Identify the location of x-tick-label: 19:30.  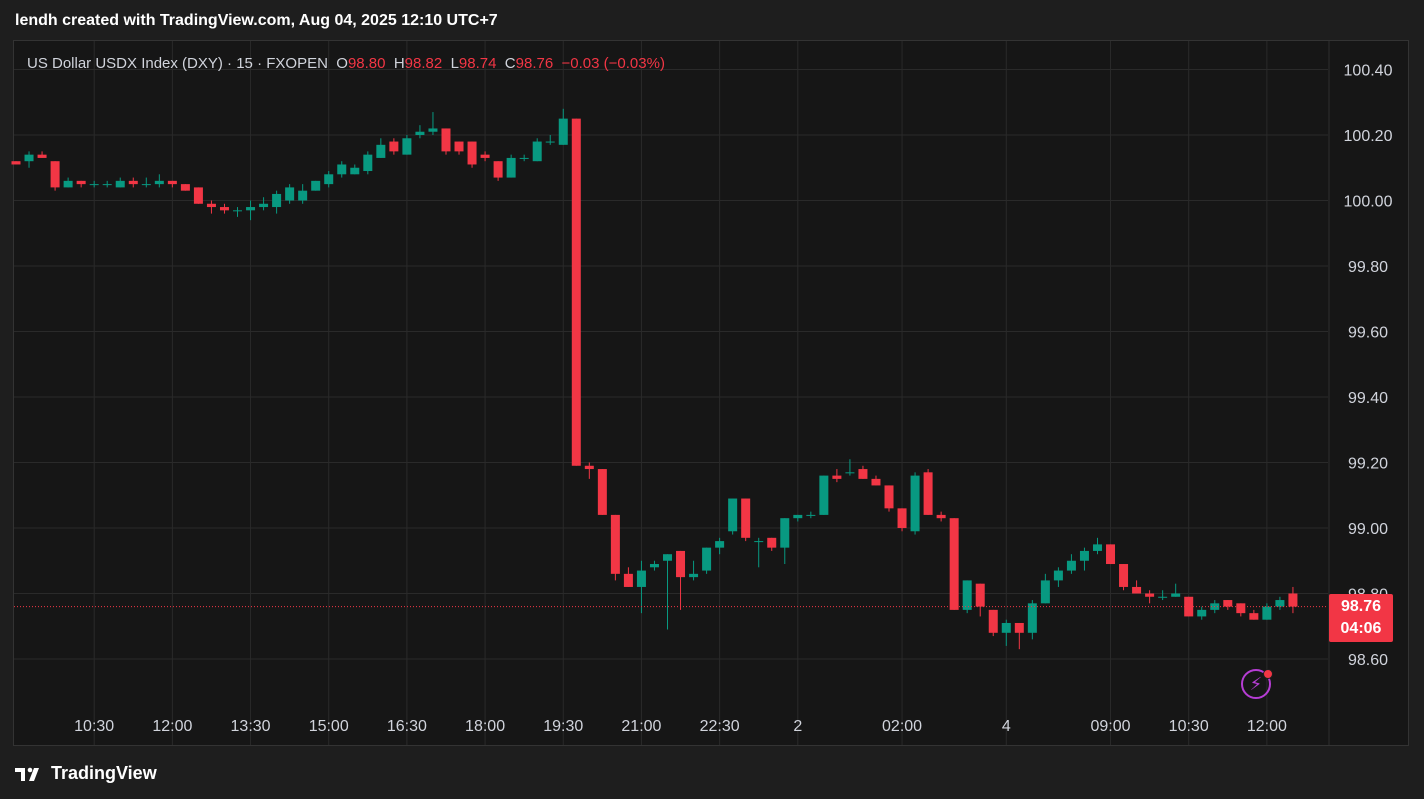
(563, 726).